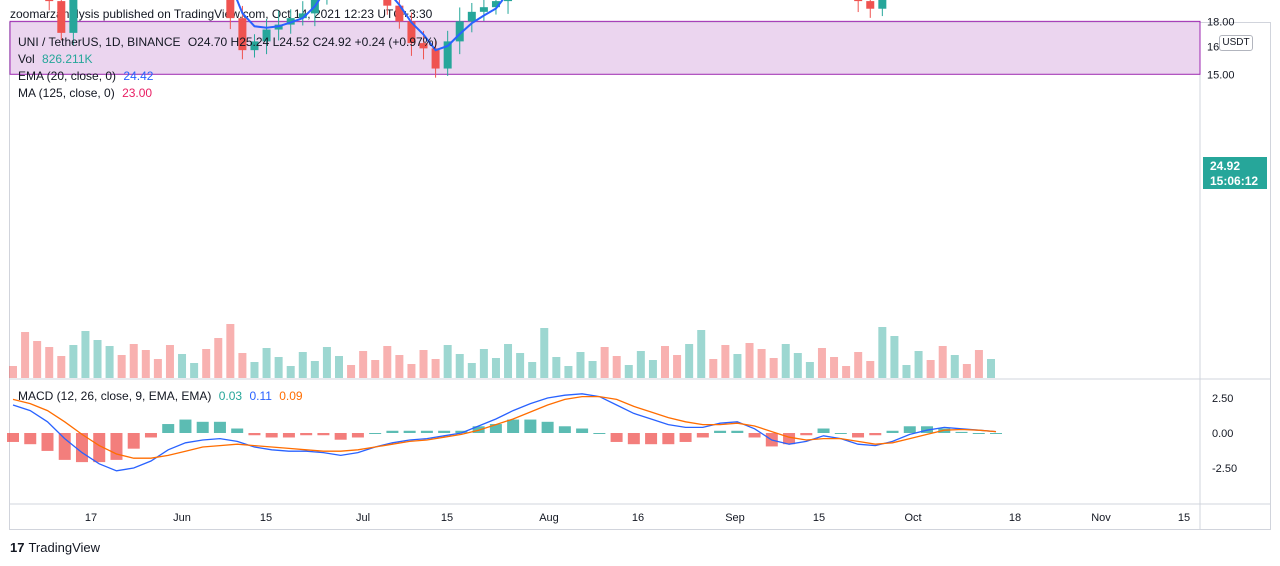 The width and height of the screenshot is (1280, 566). I want to click on ema-value: 24.42, so click(138, 76).